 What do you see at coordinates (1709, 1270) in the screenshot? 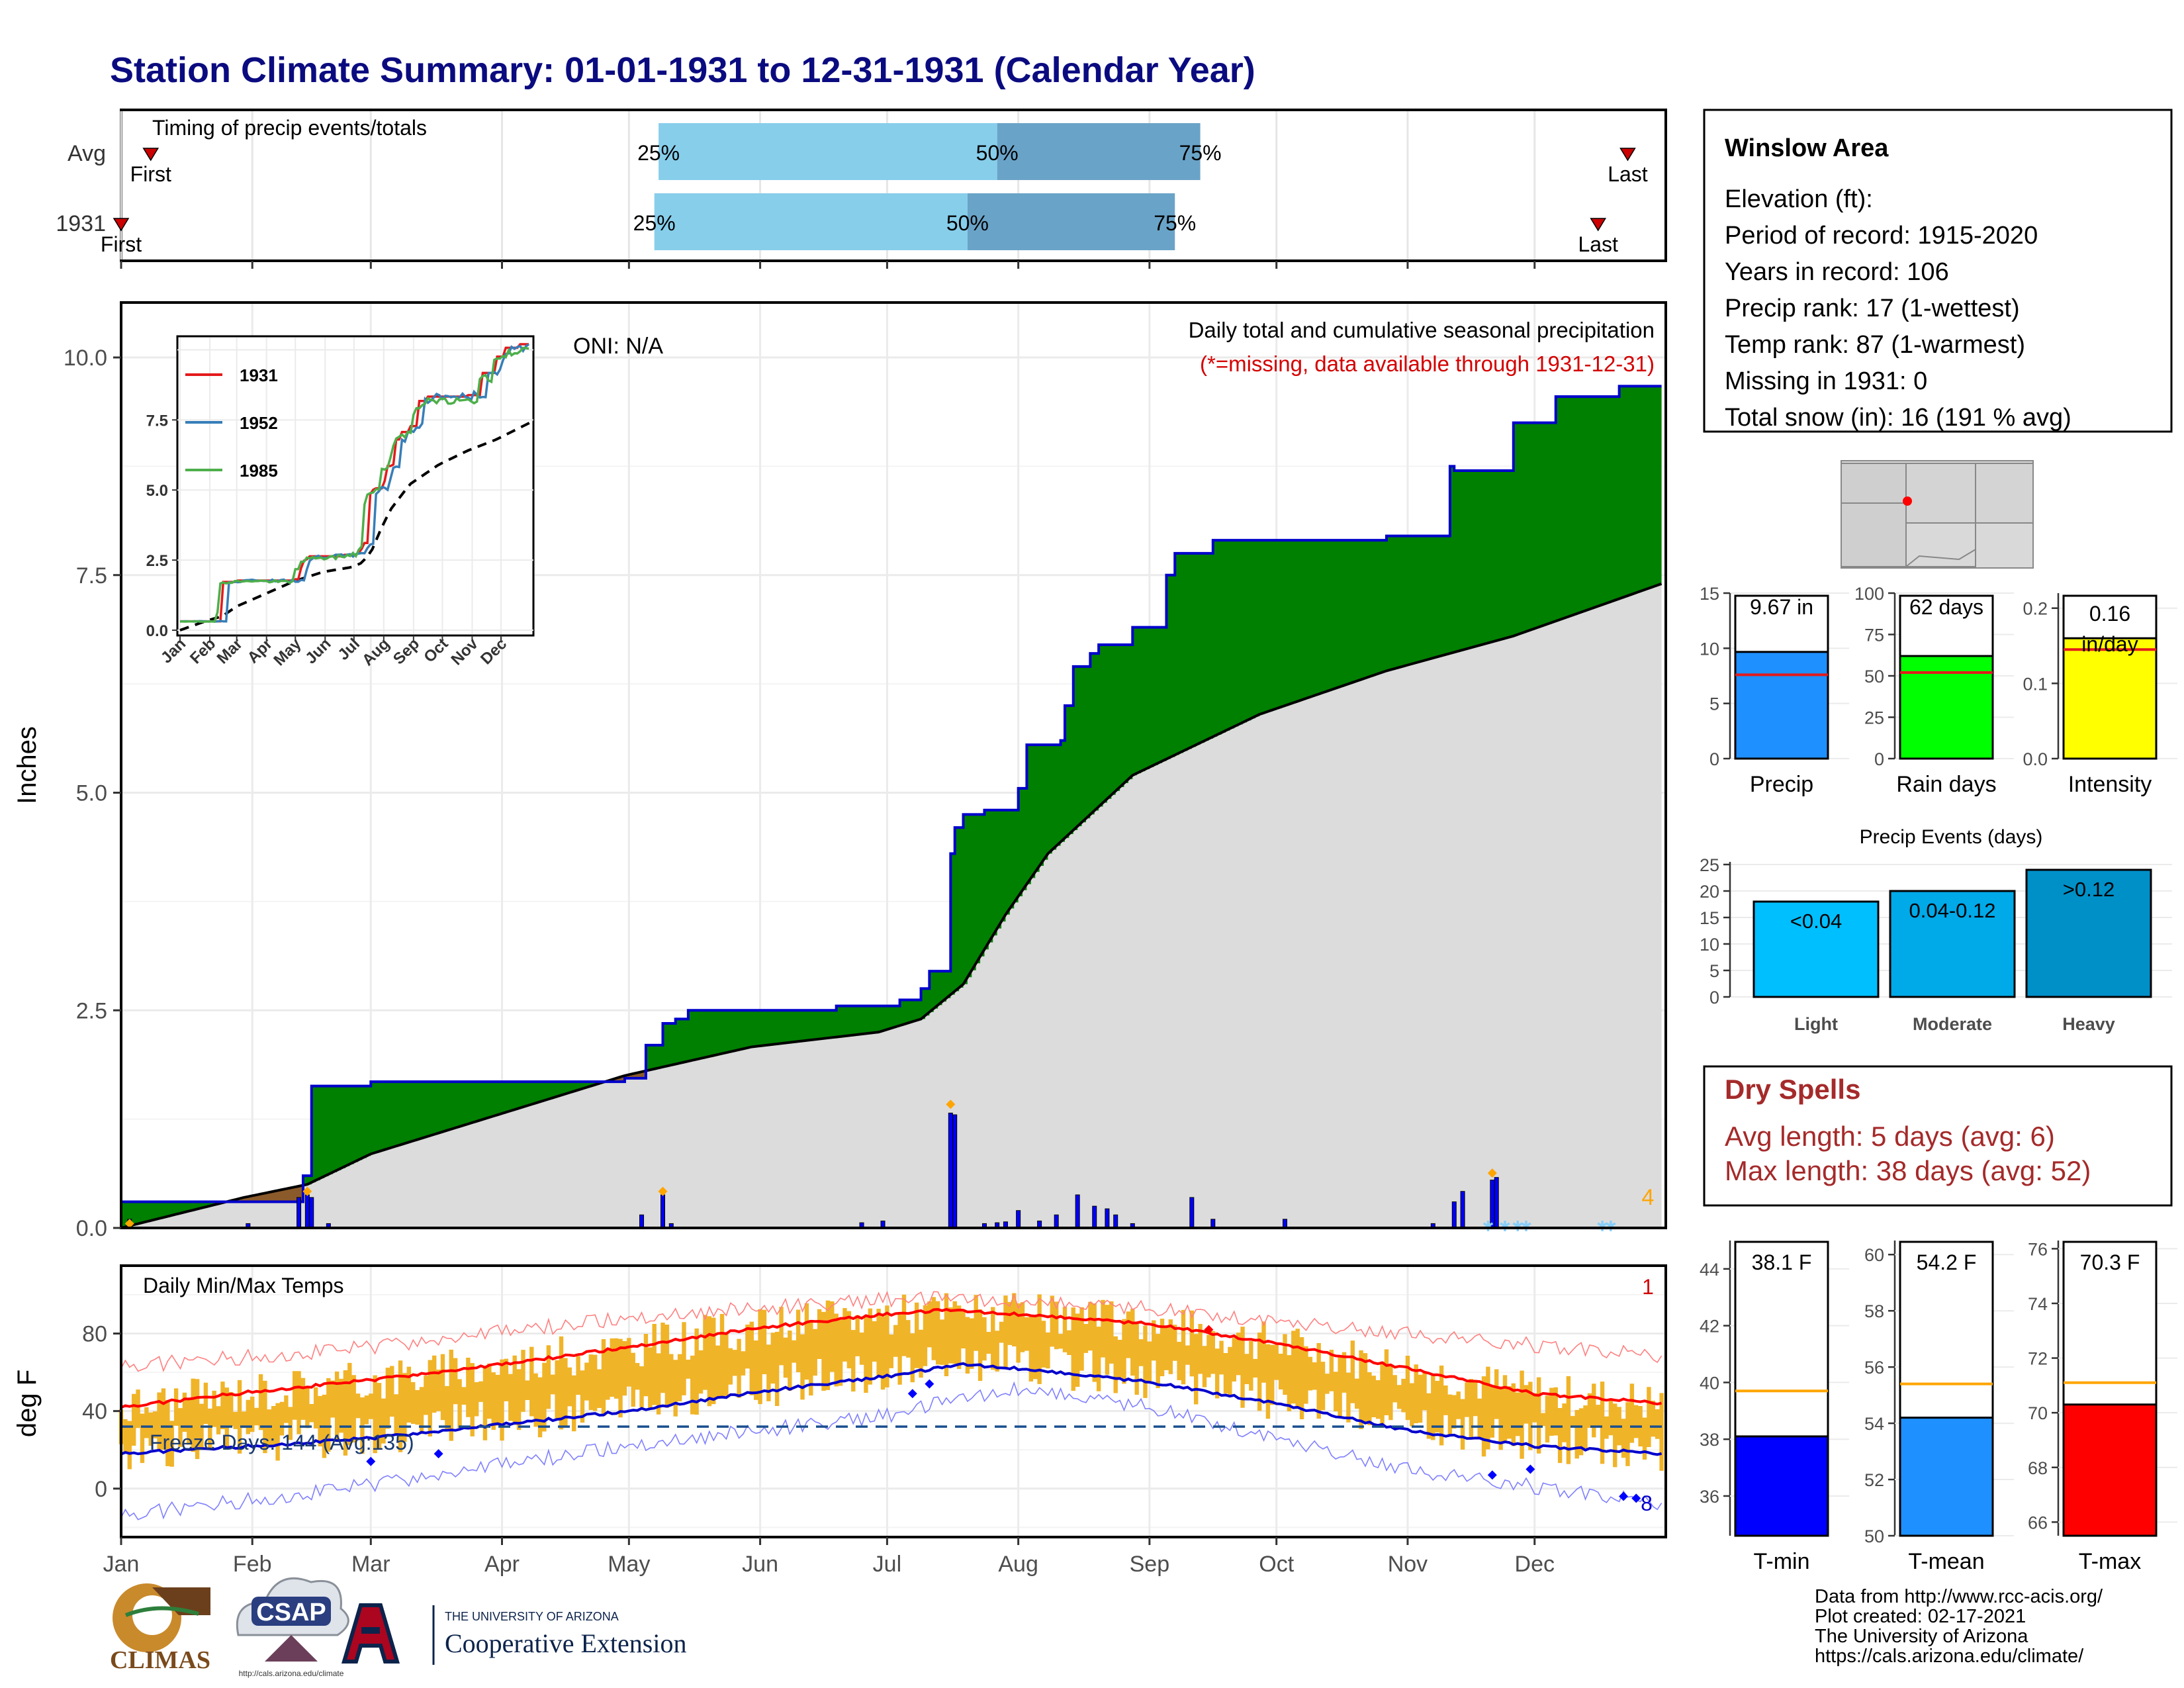
I see `temp-summary-tick-label: 44` at bounding box center [1709, 1270].